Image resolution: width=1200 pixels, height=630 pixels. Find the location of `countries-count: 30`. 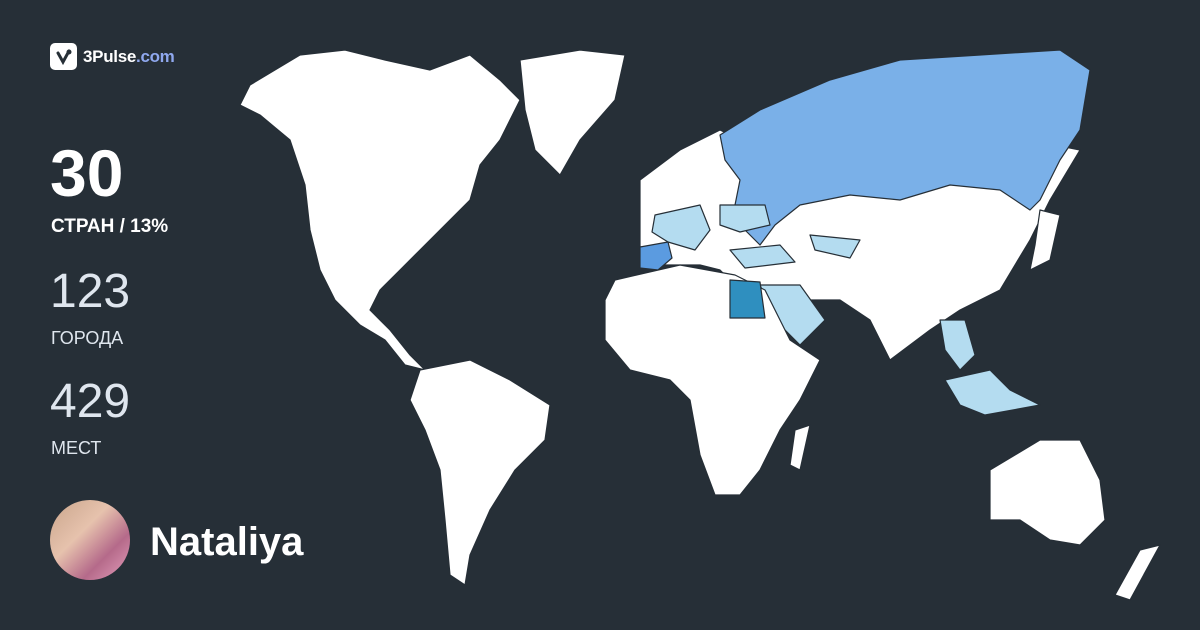

countries-count: 30 is located at coordinates (87, 173).